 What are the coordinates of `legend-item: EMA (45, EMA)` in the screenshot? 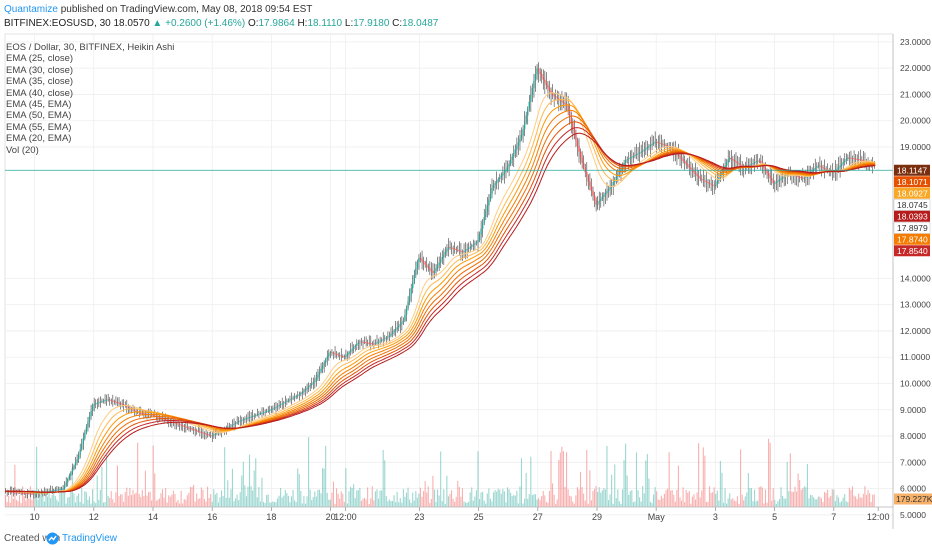 It's located at (39, 105).